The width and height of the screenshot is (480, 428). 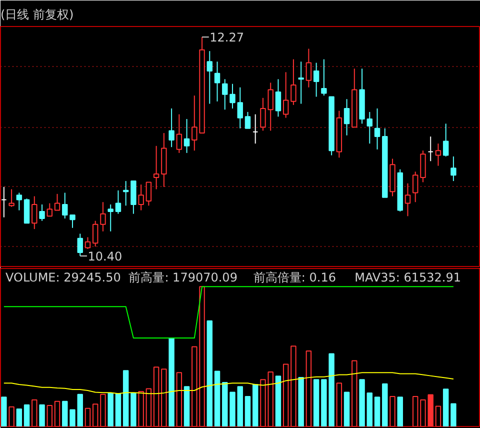 I want to click on text: 前高倍量: 0.16, so click(x=294, y=277).